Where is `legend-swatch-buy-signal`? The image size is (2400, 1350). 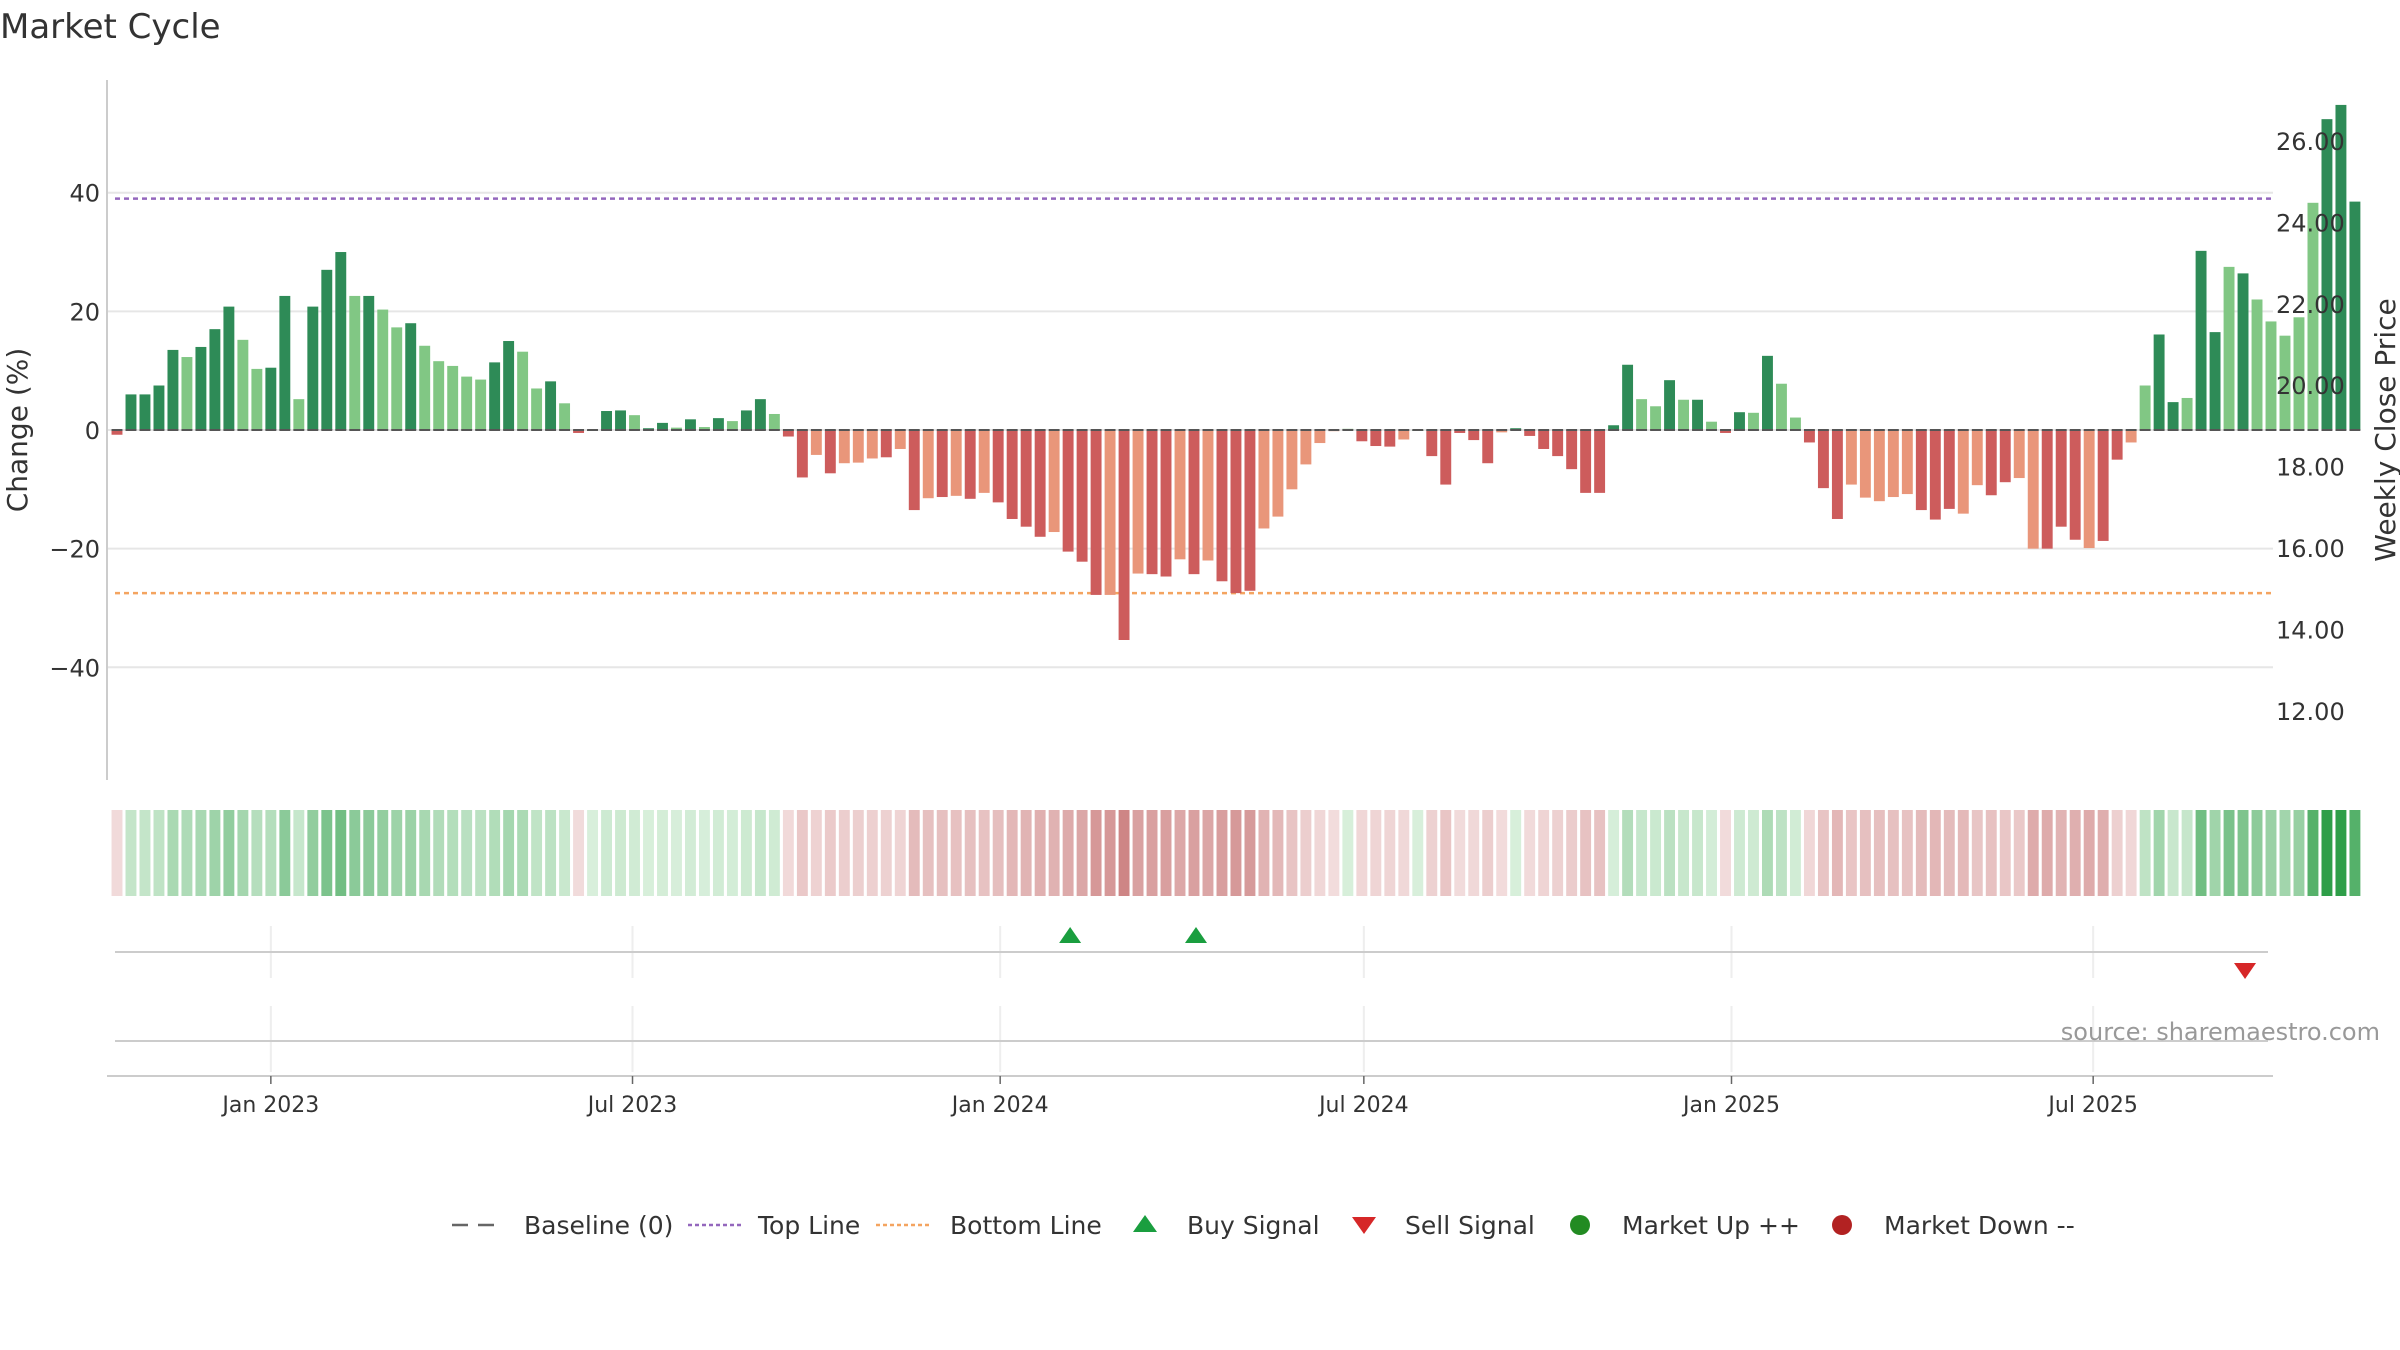
legend-swatch-buy-signal is located at coordinates (1145, 1223).